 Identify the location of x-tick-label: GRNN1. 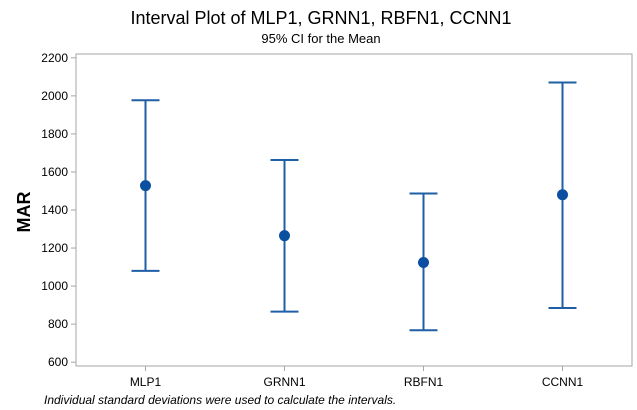
(284, 382).